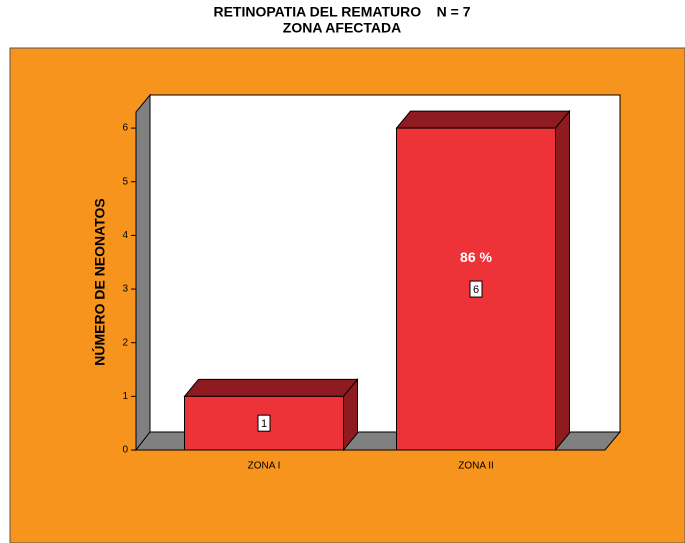 Image resolution: width=685 pixels, height=543 pixels. What do you see at coordinates (476, 466) in the screenshot?
I see `x-tick-label: ZONA II` at bounding box center [476, 466].